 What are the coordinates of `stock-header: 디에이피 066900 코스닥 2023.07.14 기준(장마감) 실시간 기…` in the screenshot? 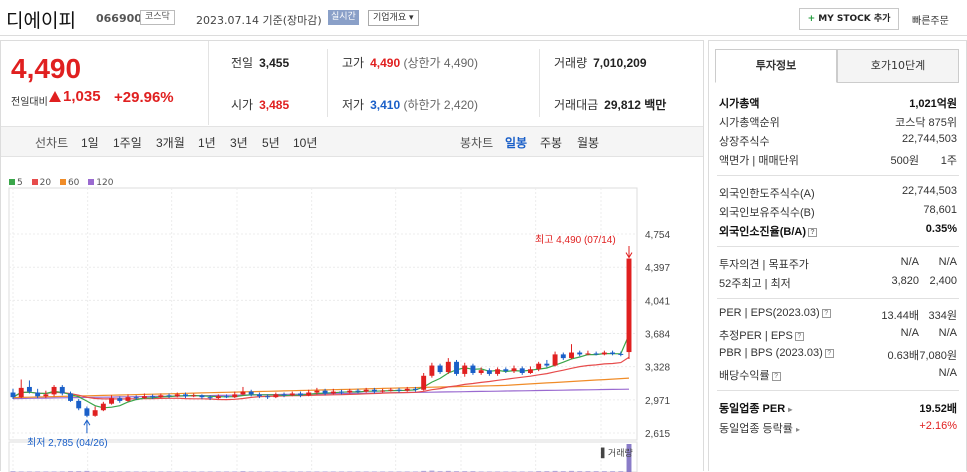 It's located at (483, 18).